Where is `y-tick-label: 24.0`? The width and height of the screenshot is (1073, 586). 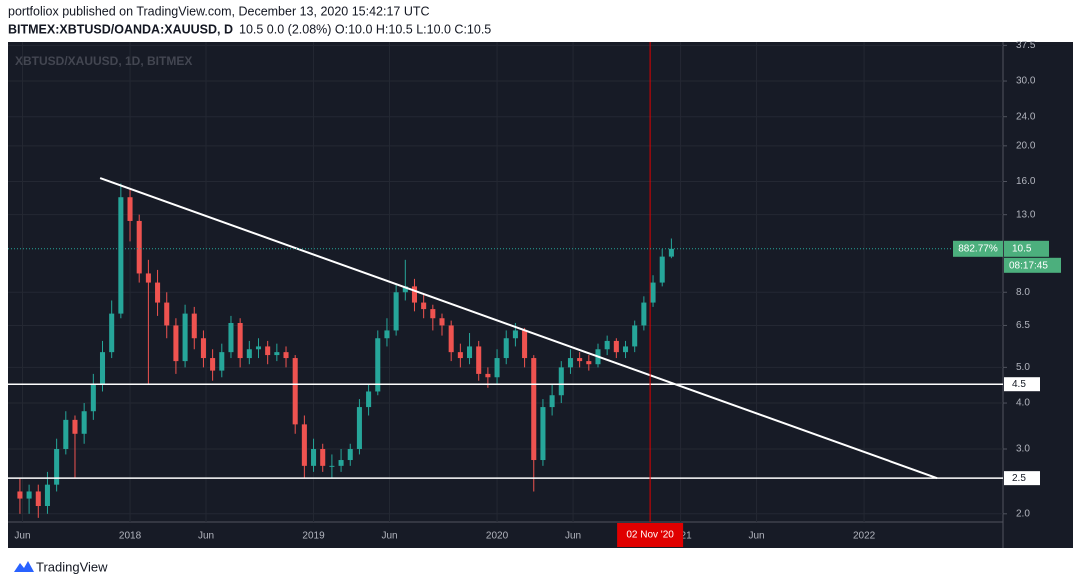
y-tick-label: 24.0 is located at coordinates (1026, 116).